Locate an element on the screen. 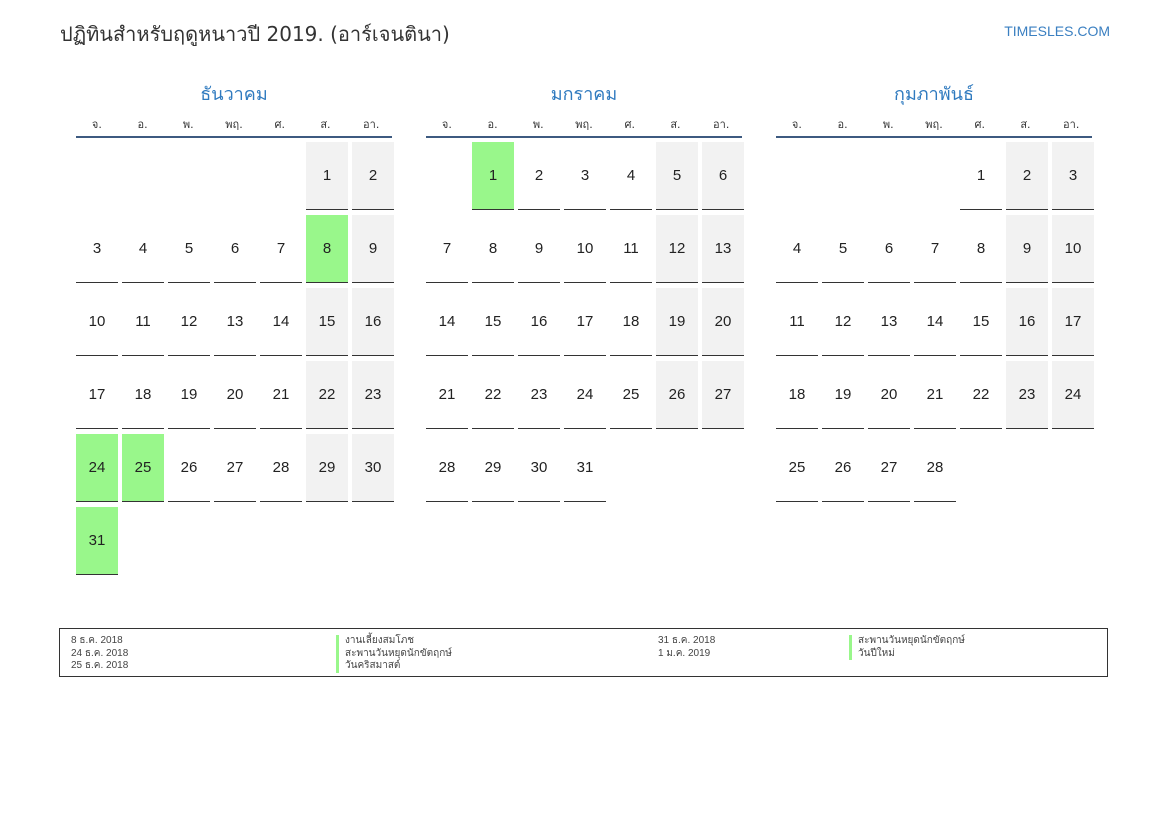  holiday-day-cell: 1 is located at coordinates (493, 176).